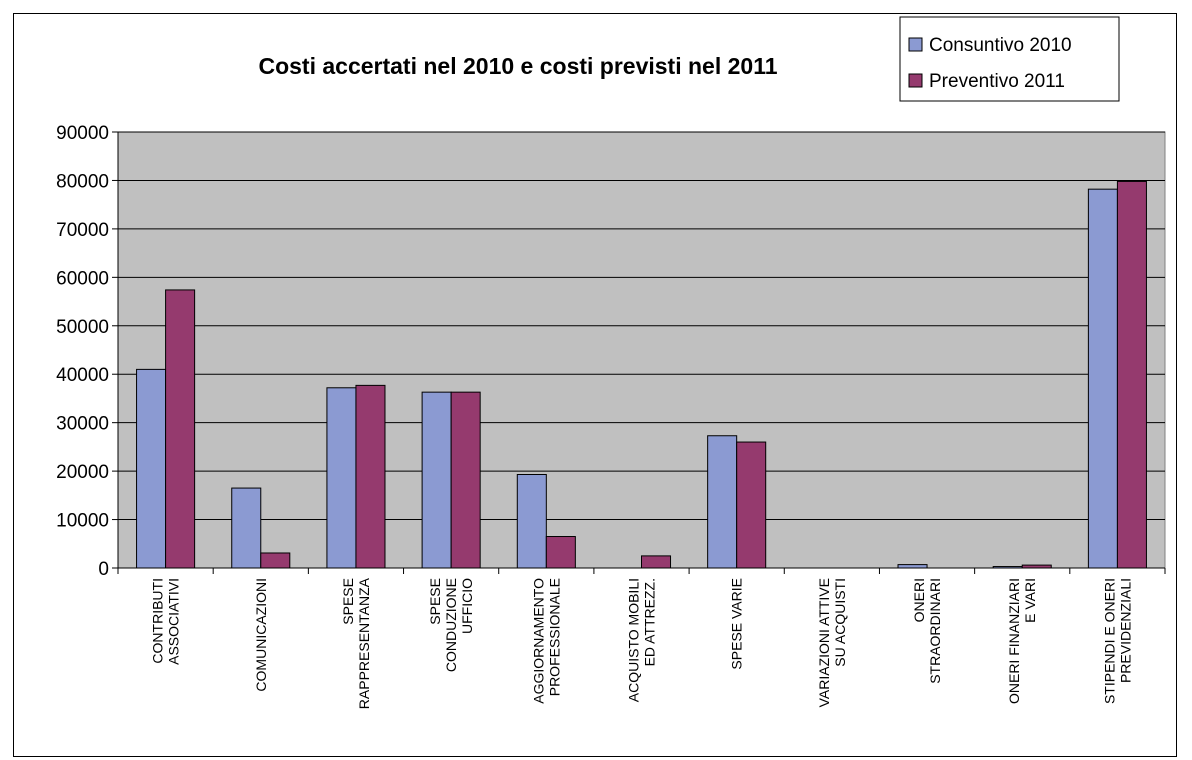 This screenshot has height=760, width=1192. Describe the element at coordinates (364, 643) in the screenshot. I see `category-label: RAPPRESENTANZA` at that location.